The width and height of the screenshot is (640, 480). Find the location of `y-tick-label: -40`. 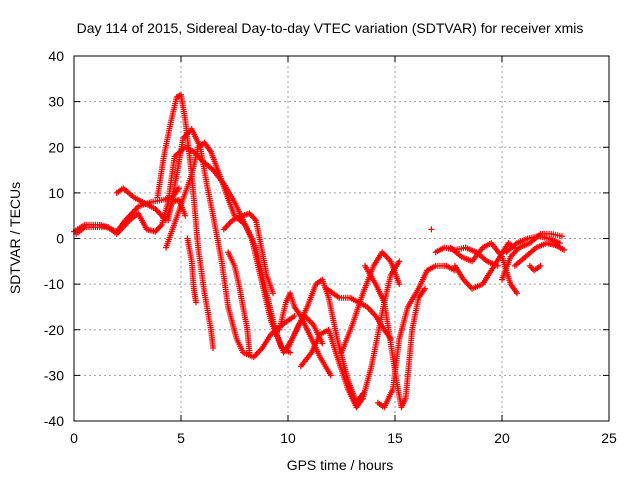

y-tick-label: -40 is located at coordinates (54, 421).